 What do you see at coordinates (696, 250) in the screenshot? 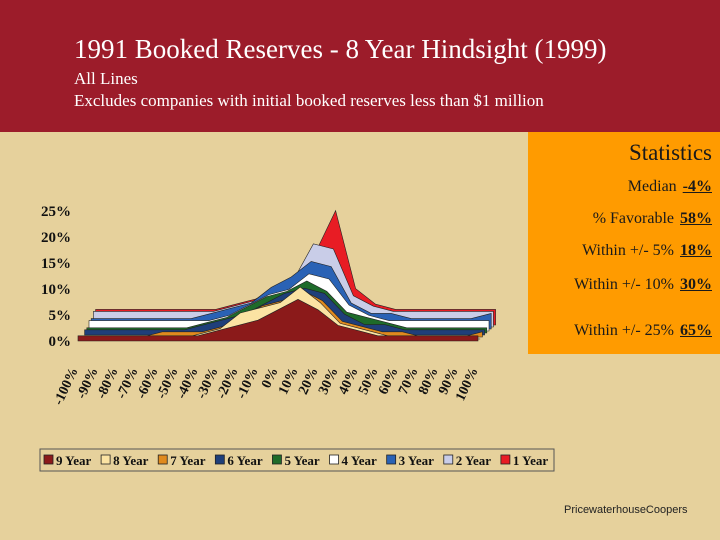
I see `stat-value: 18%` at bounding box center [696, 250].